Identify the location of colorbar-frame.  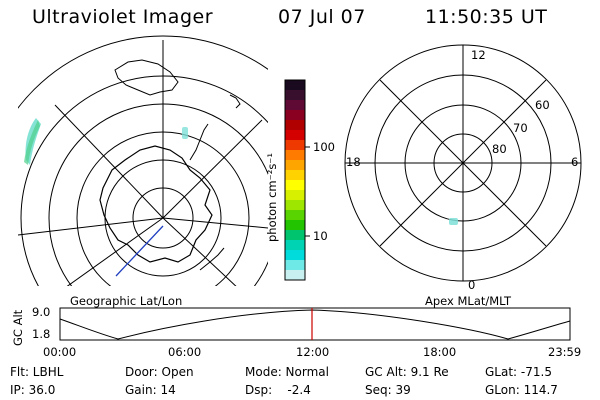
(295, 180).